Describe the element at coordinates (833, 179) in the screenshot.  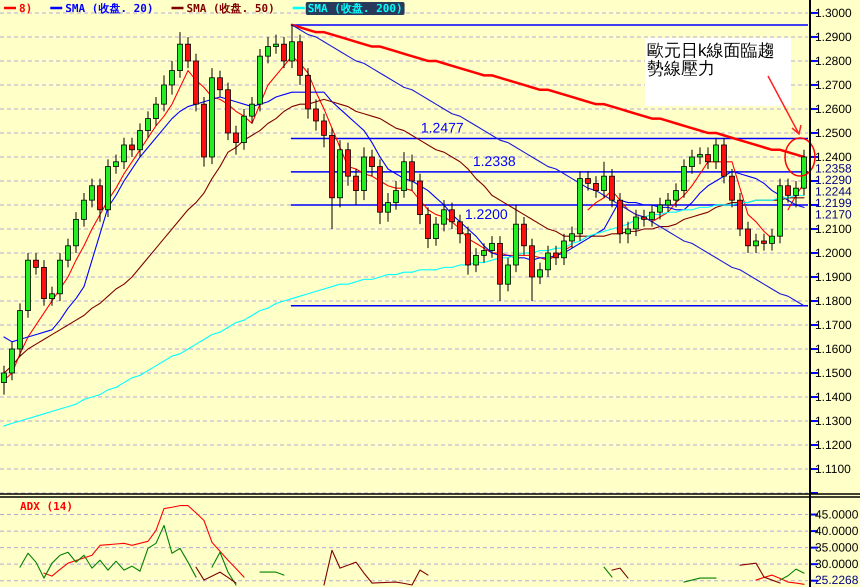
I see `text: 1.2290` at that location.